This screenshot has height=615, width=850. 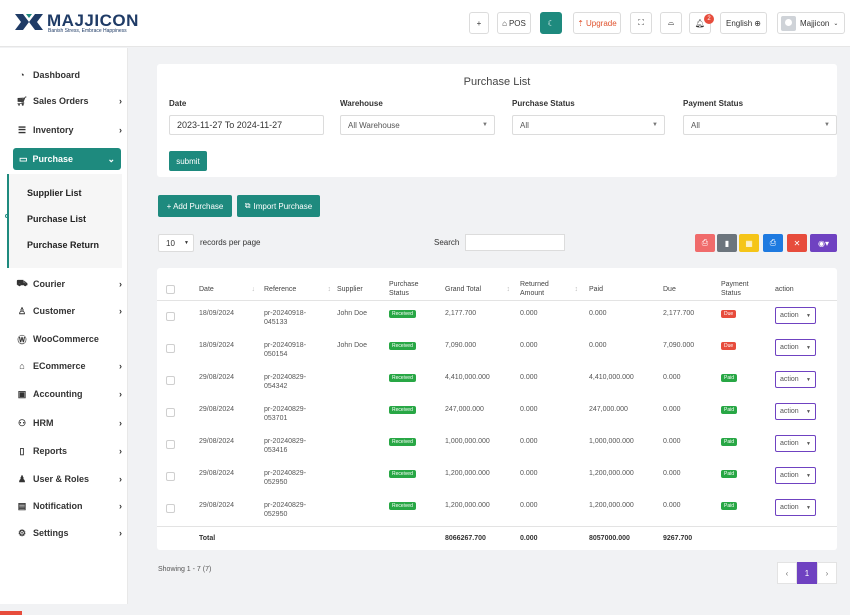 What do you see at coordinates (807, 573) in the screenshot?
I see `page-1-button: 1` at bounding box center [807, 573].